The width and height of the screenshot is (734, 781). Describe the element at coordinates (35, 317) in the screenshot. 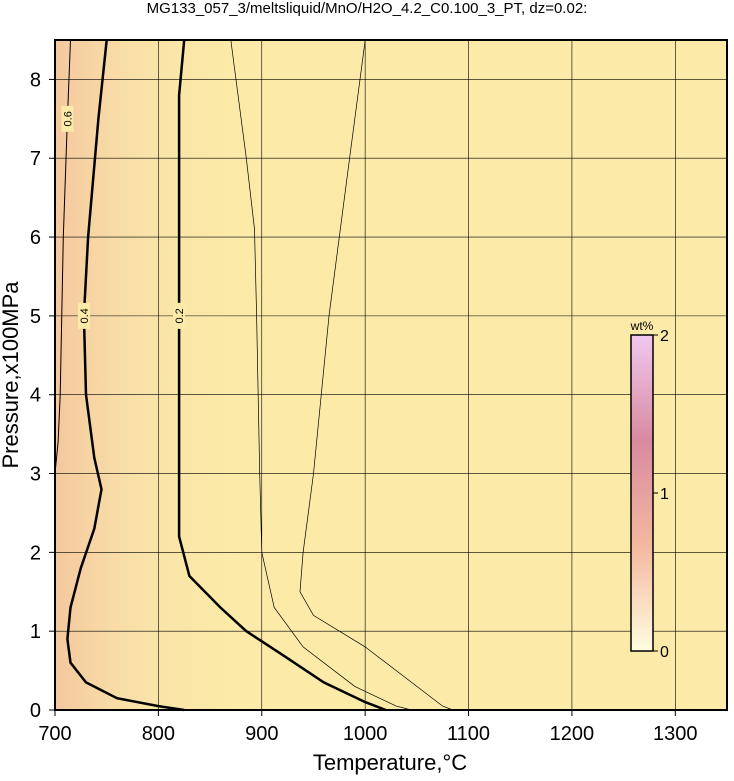

I see `y-tick-label: 5` at that location.